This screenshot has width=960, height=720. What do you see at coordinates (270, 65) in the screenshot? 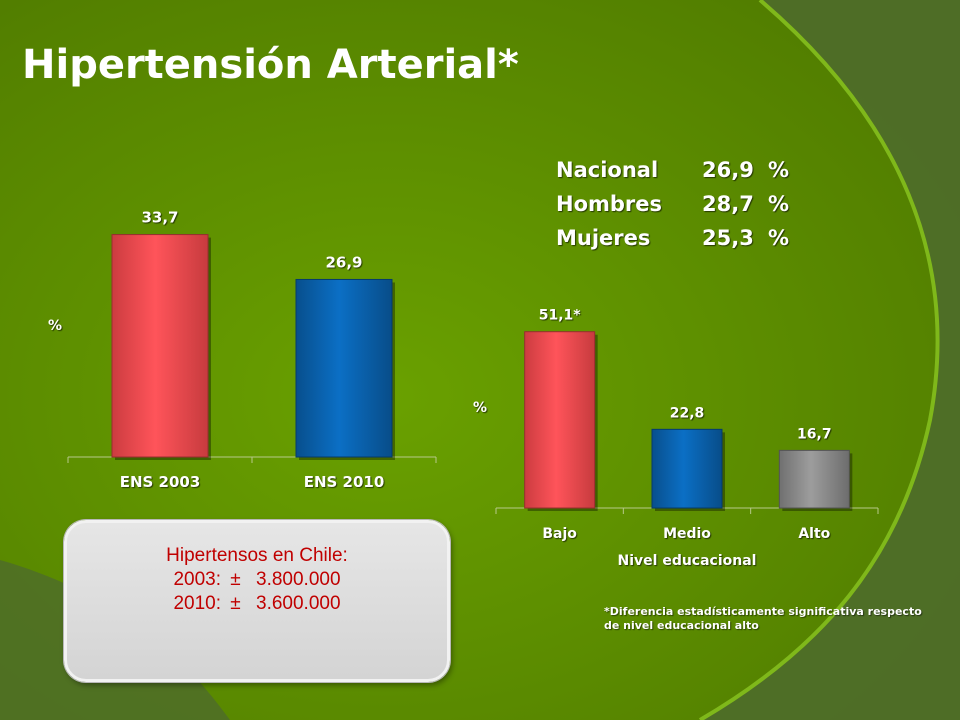
I see `page-title: Hipertensión Arterial*` at bounding box center [270, 65].